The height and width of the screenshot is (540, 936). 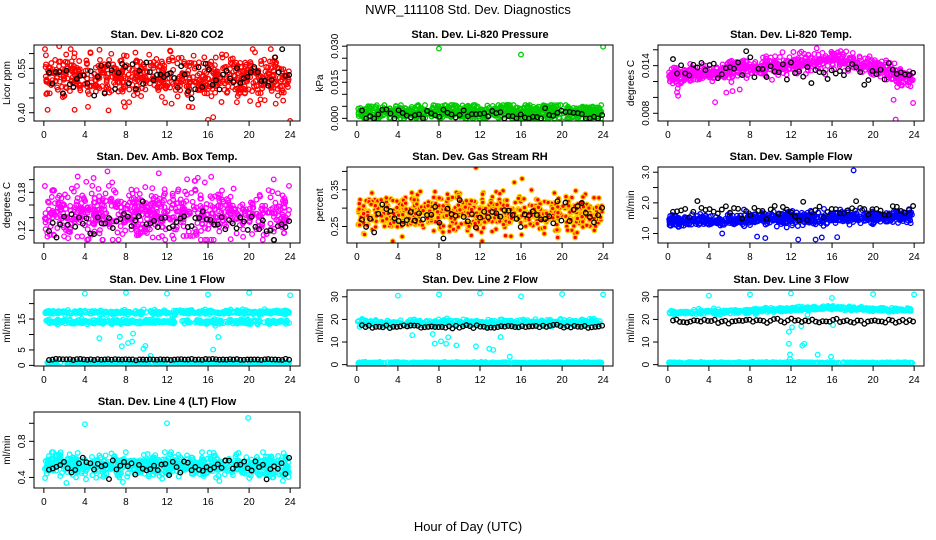 What do you see at coordinates (167, 280) in the screenshot?
I see `panel-title: Stan. Dev. Line 1 Flow` at bounding box center [167, 280].